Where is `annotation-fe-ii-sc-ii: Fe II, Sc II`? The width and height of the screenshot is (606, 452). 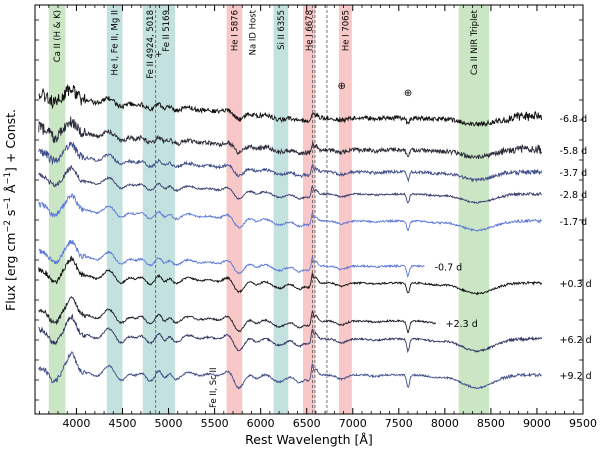 annotation-fe-ii-sc-ii: Fe II, Sc II is located at coordinates (214, 387).